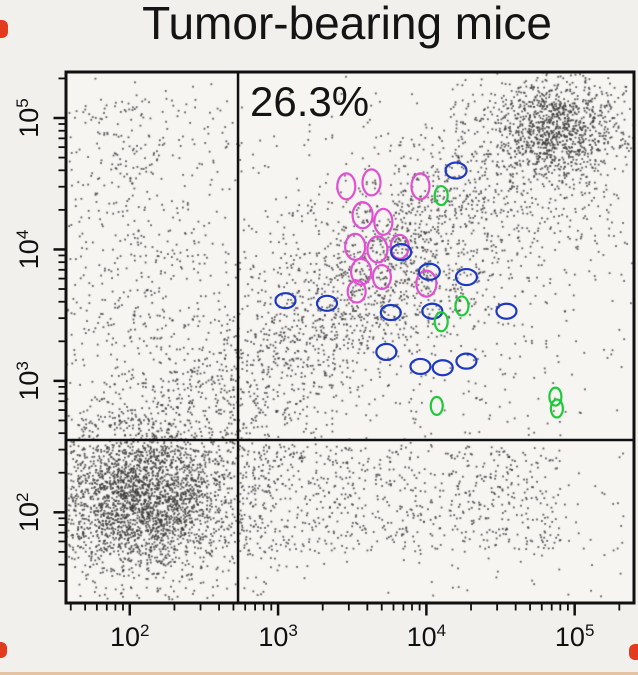 This screenshot has width=638, height=675. What do you see at coordinates (575, 636) in the screenshot?
I see `x-tick-label: 10⁵` at bounding box center [575, 636].